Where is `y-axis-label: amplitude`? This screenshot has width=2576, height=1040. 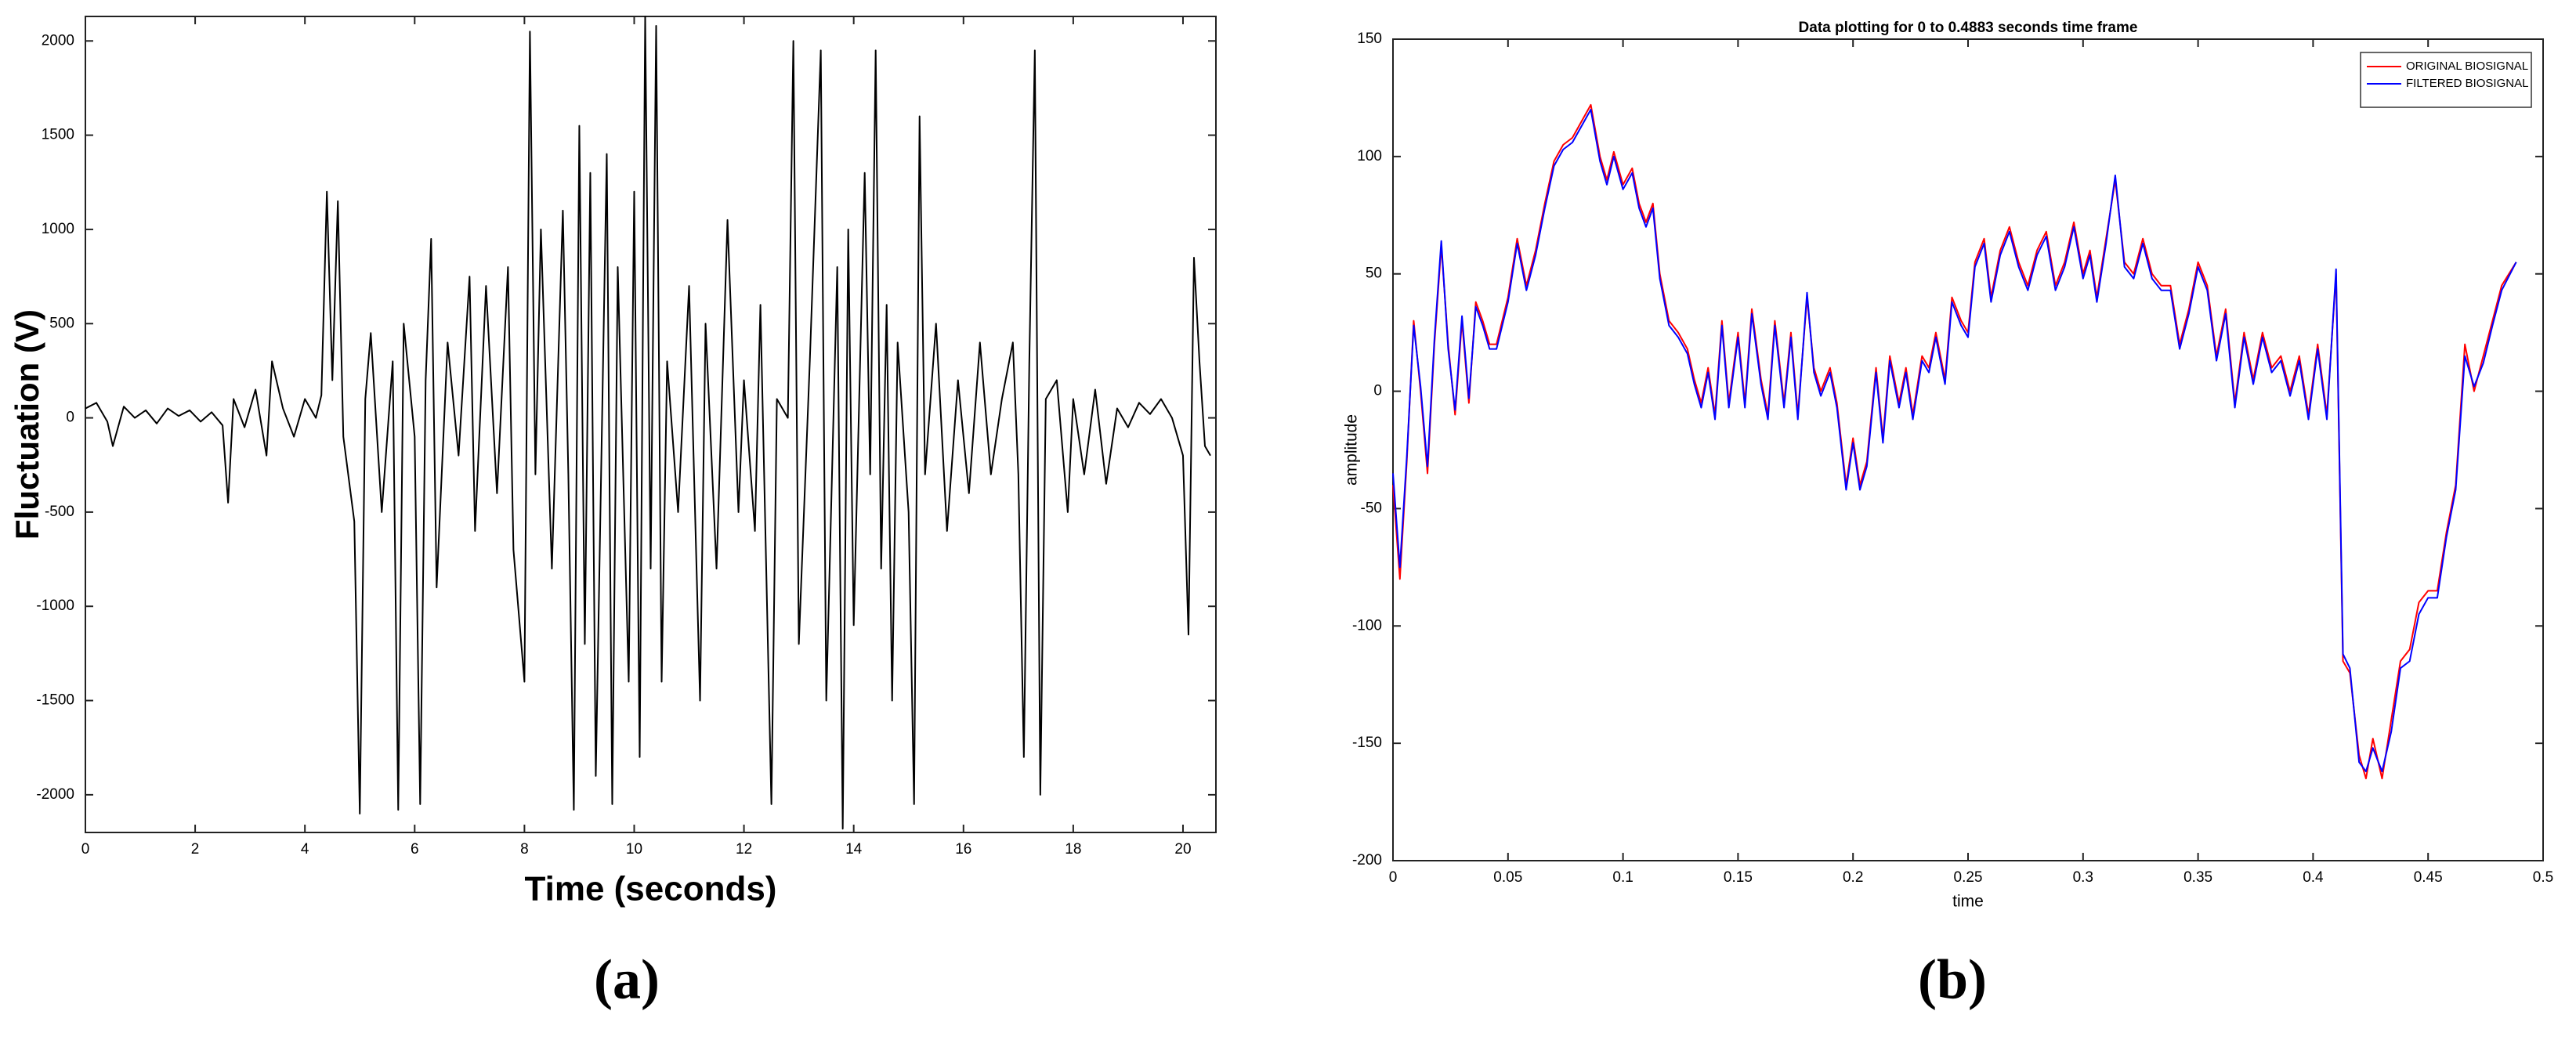 y-axis-label: amplitude is located at coordinates (1352, 450).